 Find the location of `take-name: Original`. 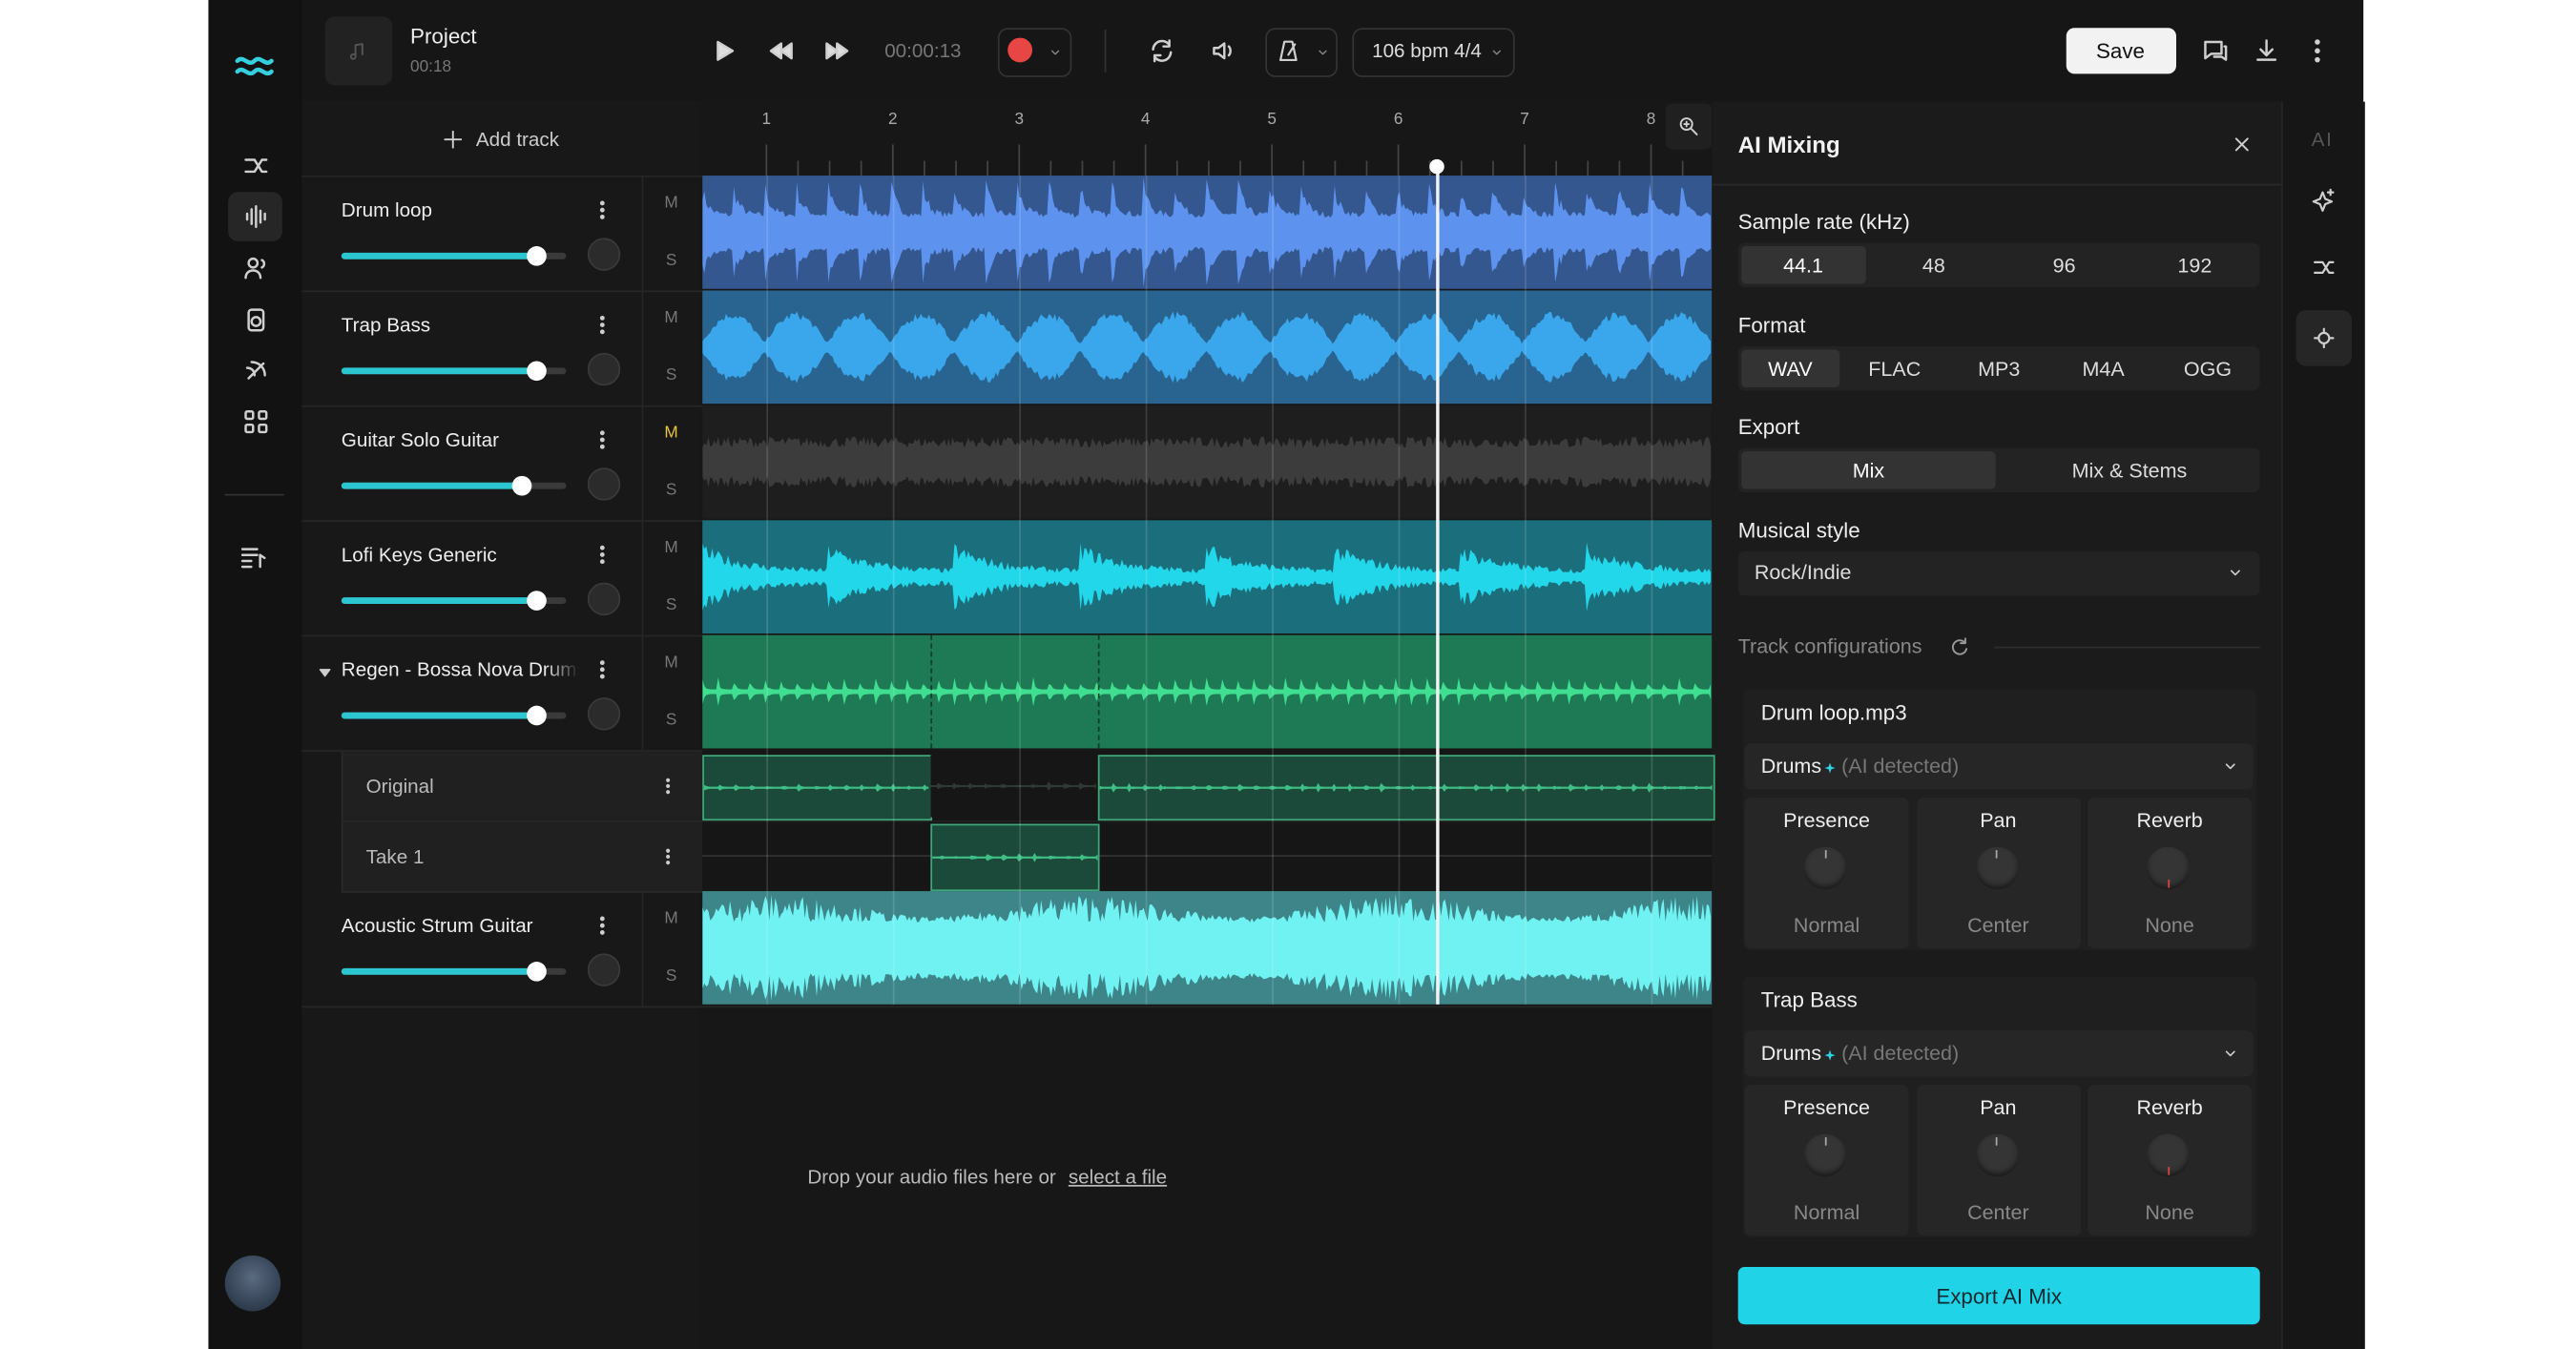

take-name: Original is located at coordinates (400, 786).